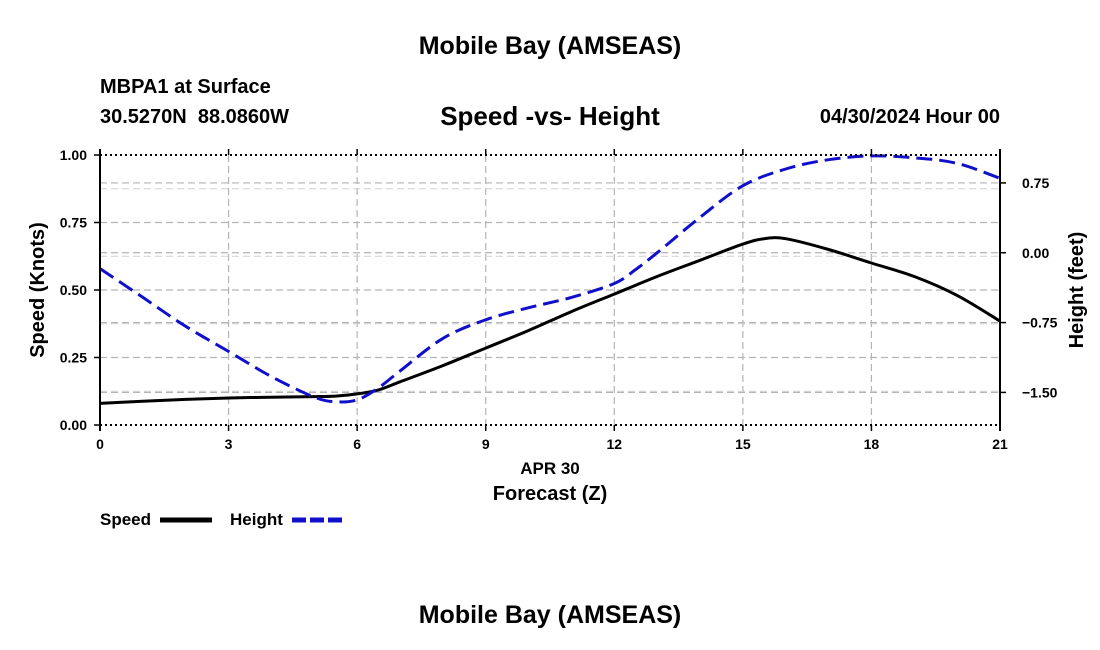 This screenshot has width=1100, height=650. I want to click on x-axis-label: Forecast (Z), so click(550, 494).